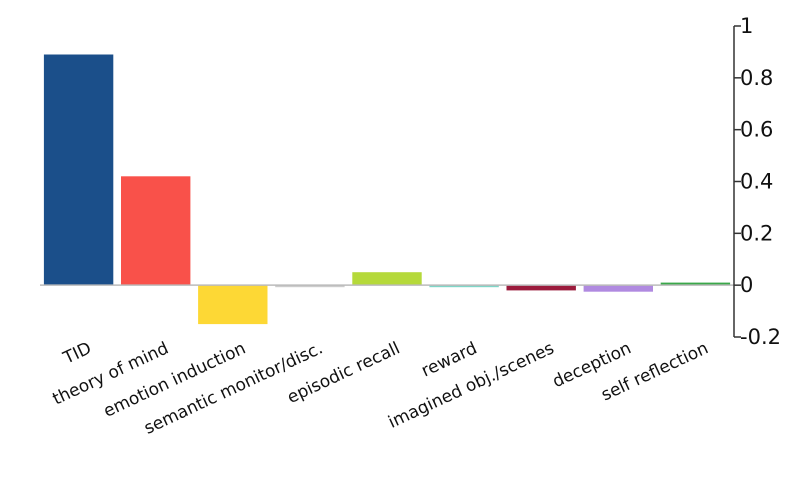 The height and width of the screenshot is (484, 789). I want to click on y-ticks-group: 1 0.8 0.6 0.4 0.2 0 -0.2, so click(757, 181).